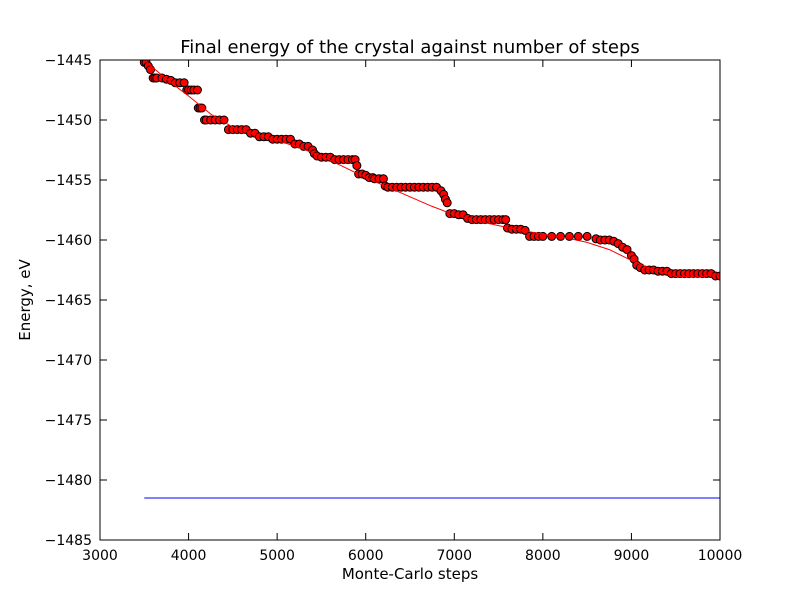 This screenshot has height=600, width=800. Describe the element at coordinates (454, 556) in the screenshot. I see `x-tick-label: 7000` at that location.